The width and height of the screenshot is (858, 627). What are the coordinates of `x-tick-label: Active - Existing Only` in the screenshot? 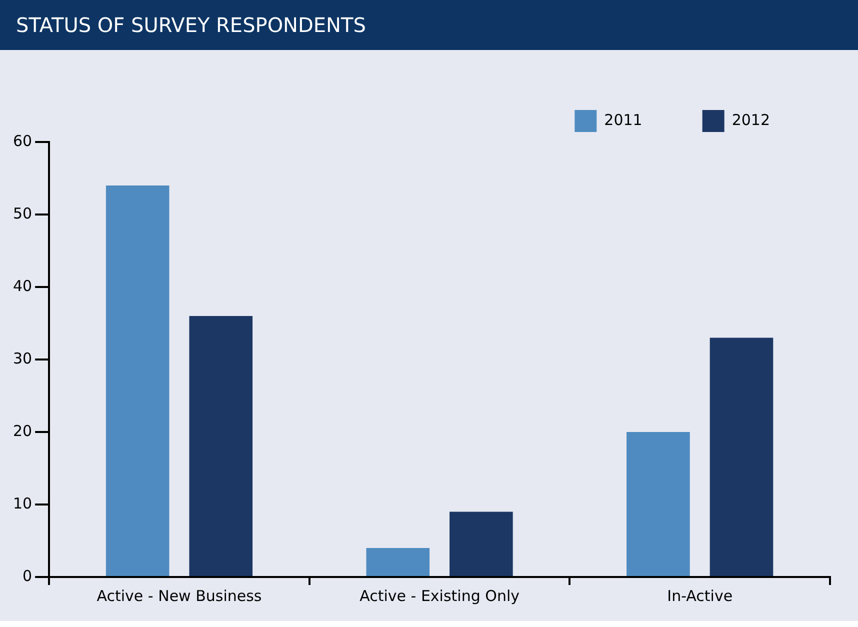 It's located at (440, 595).